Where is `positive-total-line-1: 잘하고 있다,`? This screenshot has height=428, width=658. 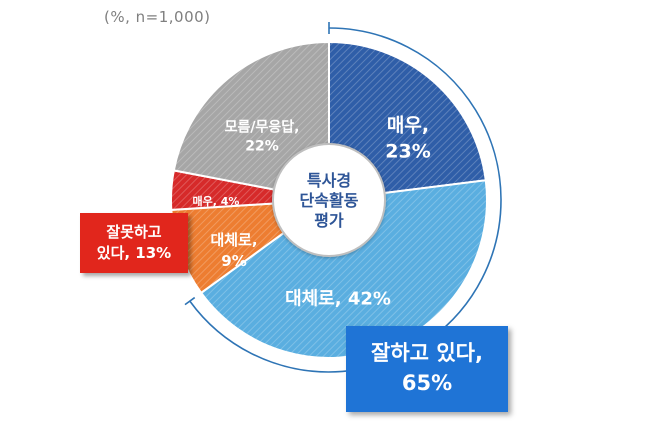 positive-total-line-1: 잘하고 있다, is located at coordinates (427, 353).